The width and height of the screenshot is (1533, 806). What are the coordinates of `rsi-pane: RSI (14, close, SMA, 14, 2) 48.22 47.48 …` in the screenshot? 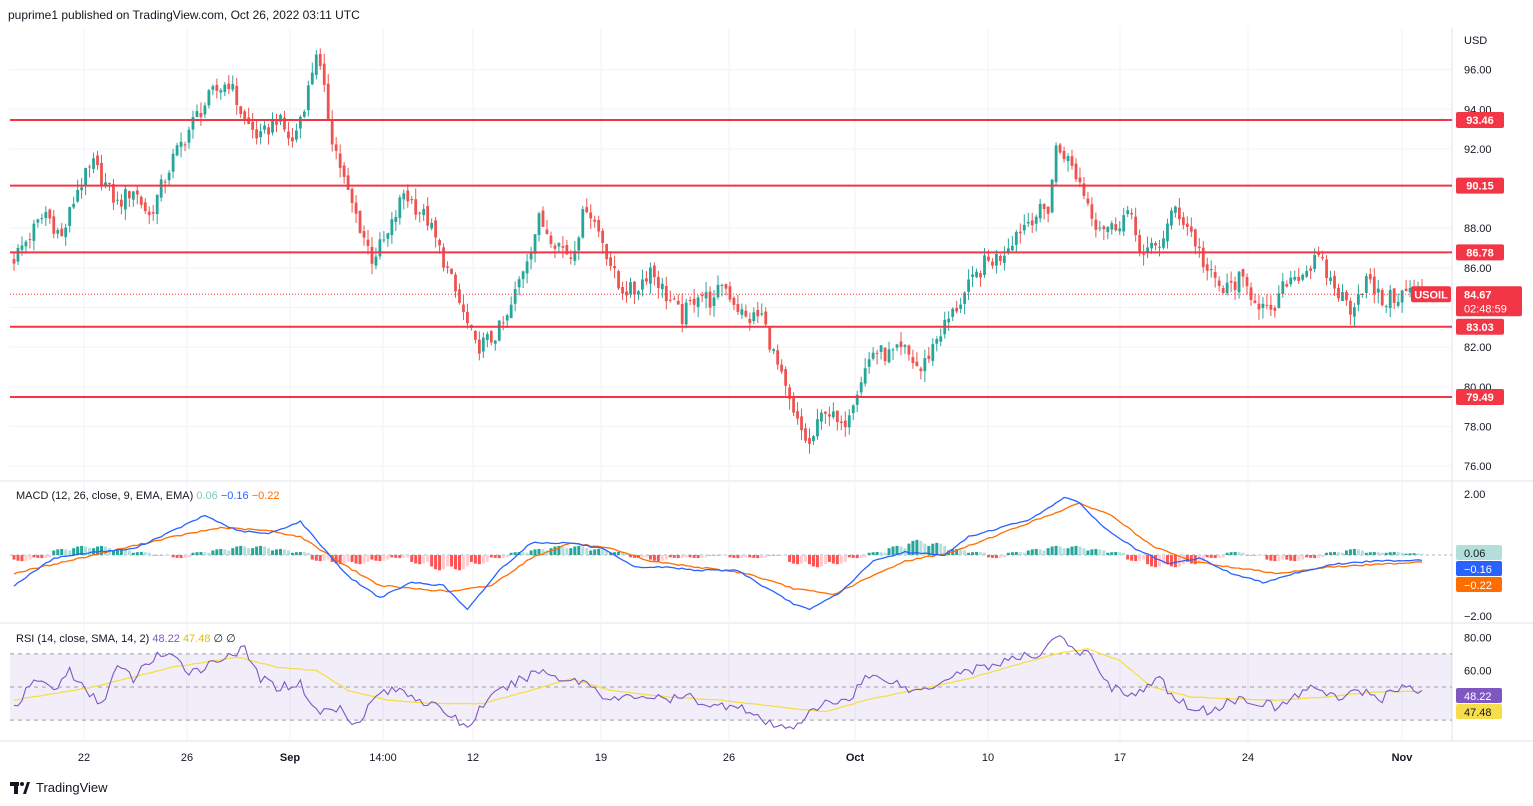 It's located at (731, 681).